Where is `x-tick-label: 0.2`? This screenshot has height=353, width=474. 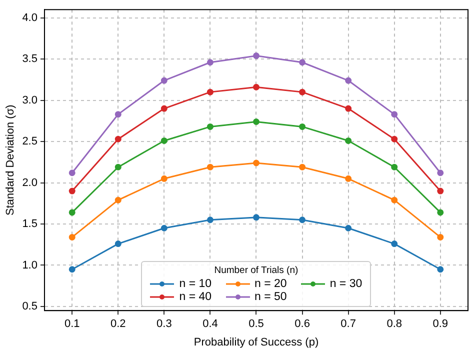 x-tick-label: 0.2 is located at coordinates (118, 324).